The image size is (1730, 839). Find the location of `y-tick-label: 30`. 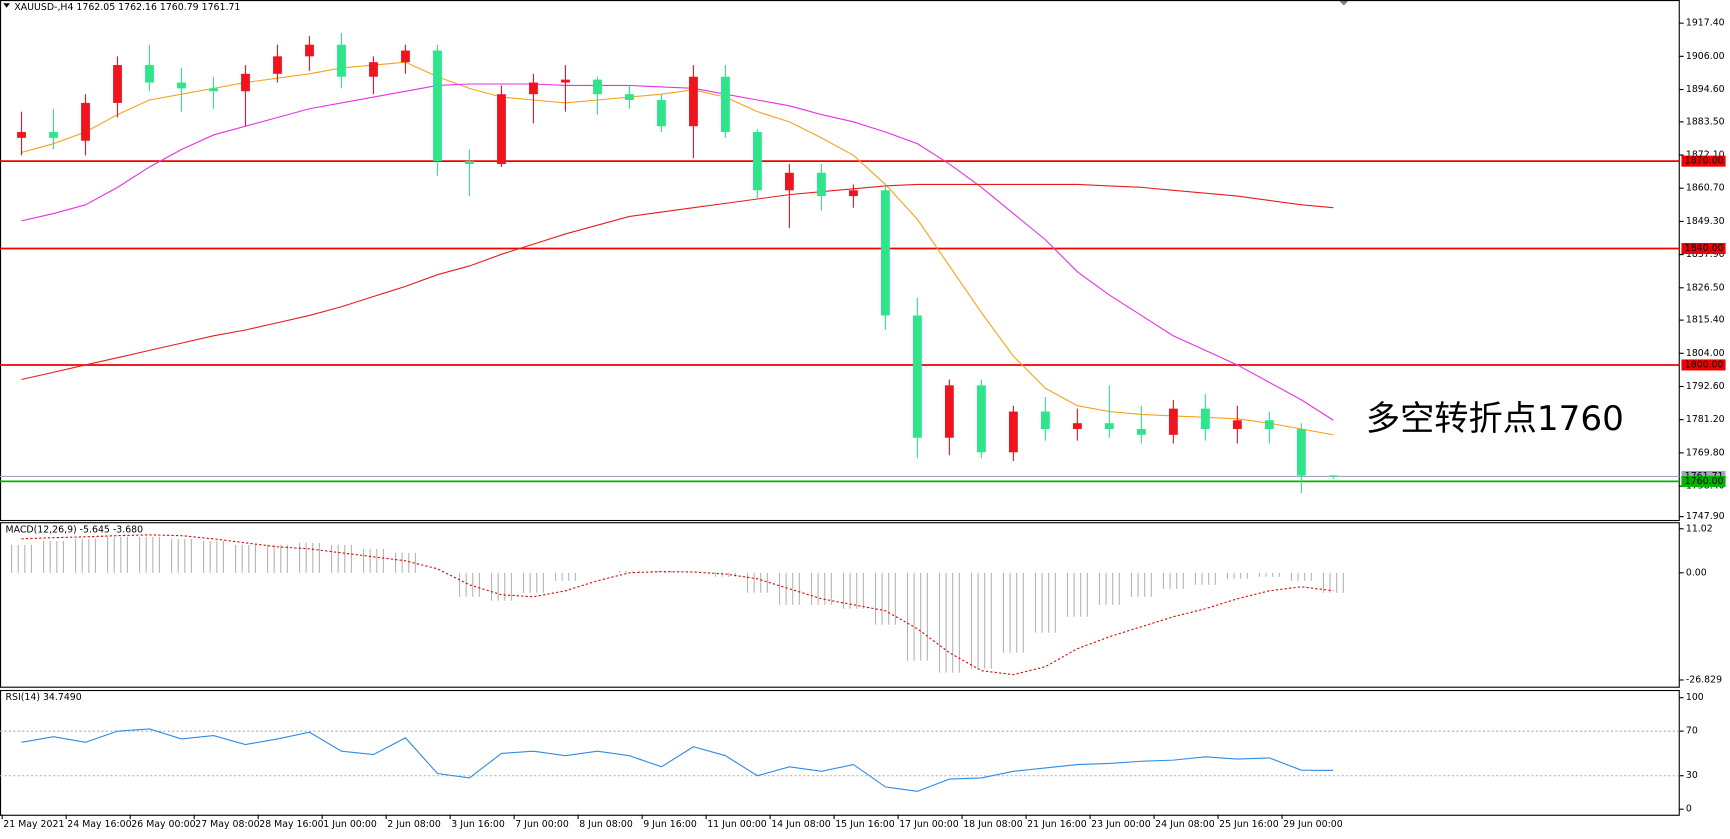

y-tick-label: 30 is located at coordinates (1692, 775).